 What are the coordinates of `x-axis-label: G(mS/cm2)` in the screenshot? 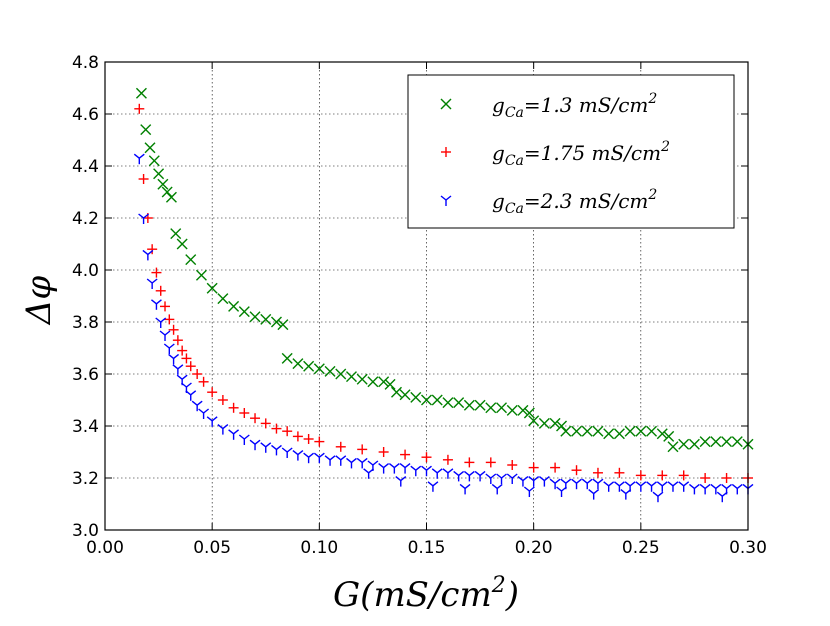 It's located at (426, 594).